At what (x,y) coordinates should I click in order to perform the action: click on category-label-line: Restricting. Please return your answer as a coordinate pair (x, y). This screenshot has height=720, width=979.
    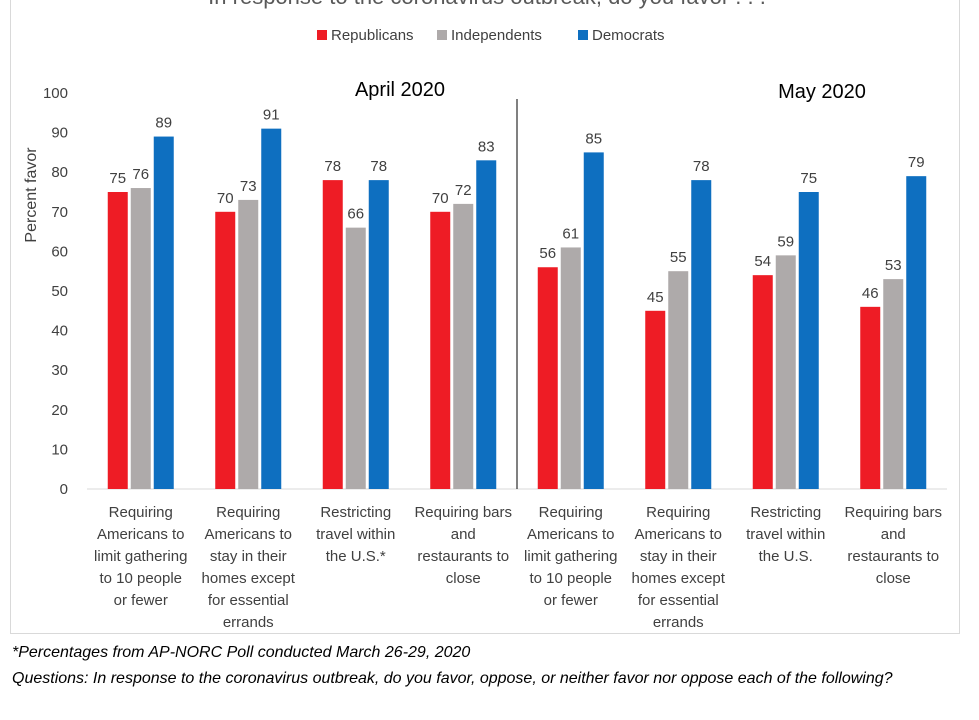
    Looking at the image, I should click on (785, 512).